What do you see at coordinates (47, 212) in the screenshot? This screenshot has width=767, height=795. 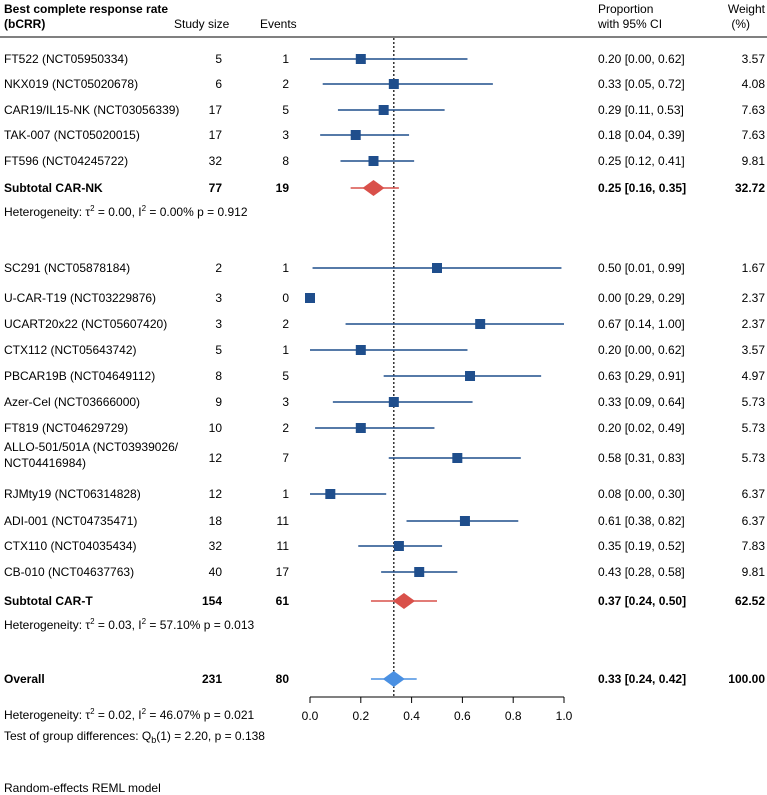 I see `heterogeneity-car-nk-part: Heterogeneity: τ` at bounding box center [47, 212].